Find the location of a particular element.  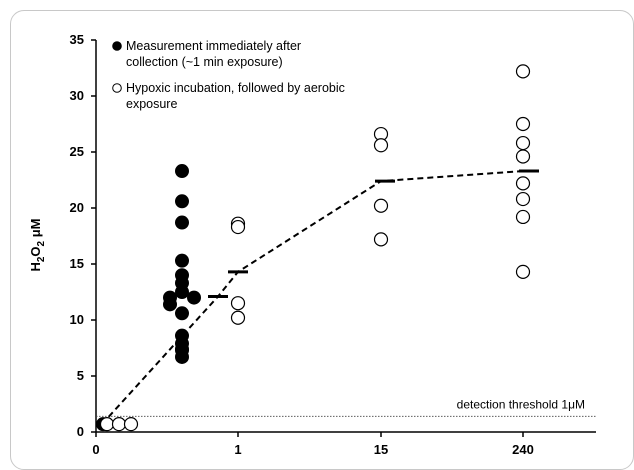

y-tick-label: 10 is located at coordinates (77, 319).